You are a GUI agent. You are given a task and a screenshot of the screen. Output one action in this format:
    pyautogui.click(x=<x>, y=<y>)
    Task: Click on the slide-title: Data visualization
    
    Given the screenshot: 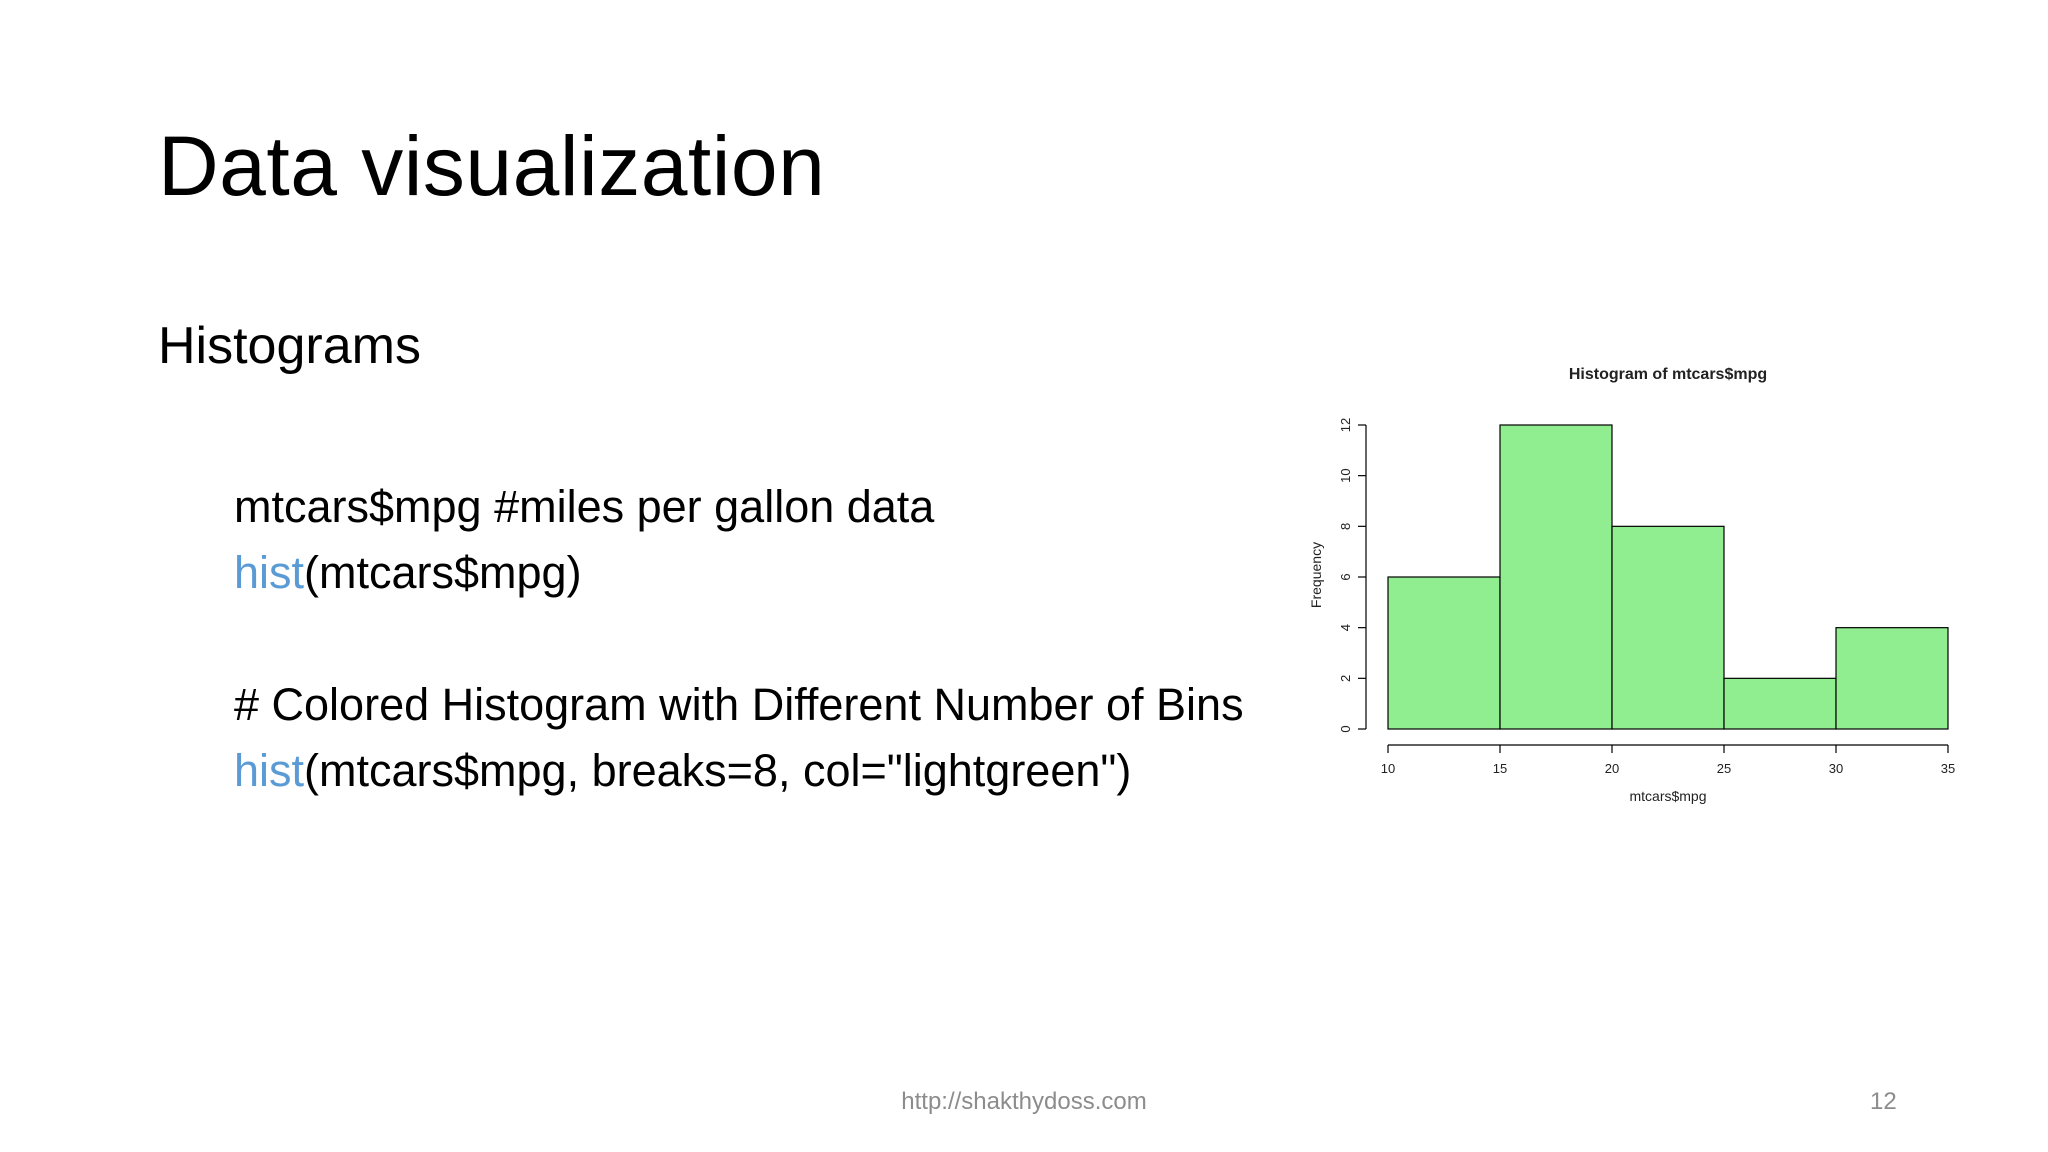 What is the action you would take?
    pyautogui.click(x=492, y=166)
    